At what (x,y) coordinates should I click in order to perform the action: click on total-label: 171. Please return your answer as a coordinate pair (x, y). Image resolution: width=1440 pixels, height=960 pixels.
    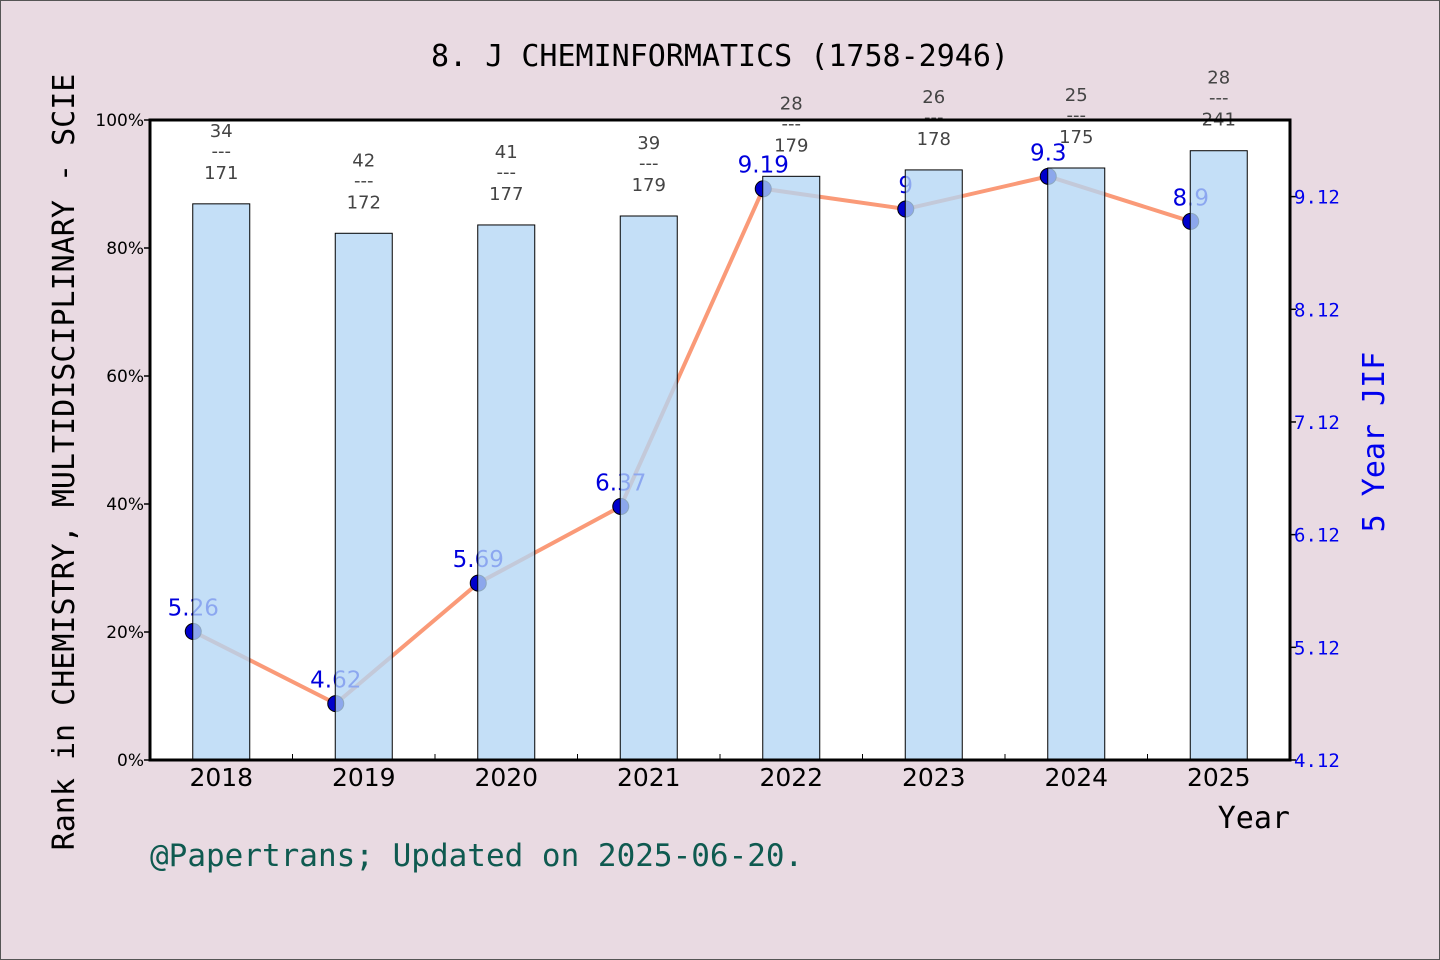
    Looking at the image, I should click on (221, 173).